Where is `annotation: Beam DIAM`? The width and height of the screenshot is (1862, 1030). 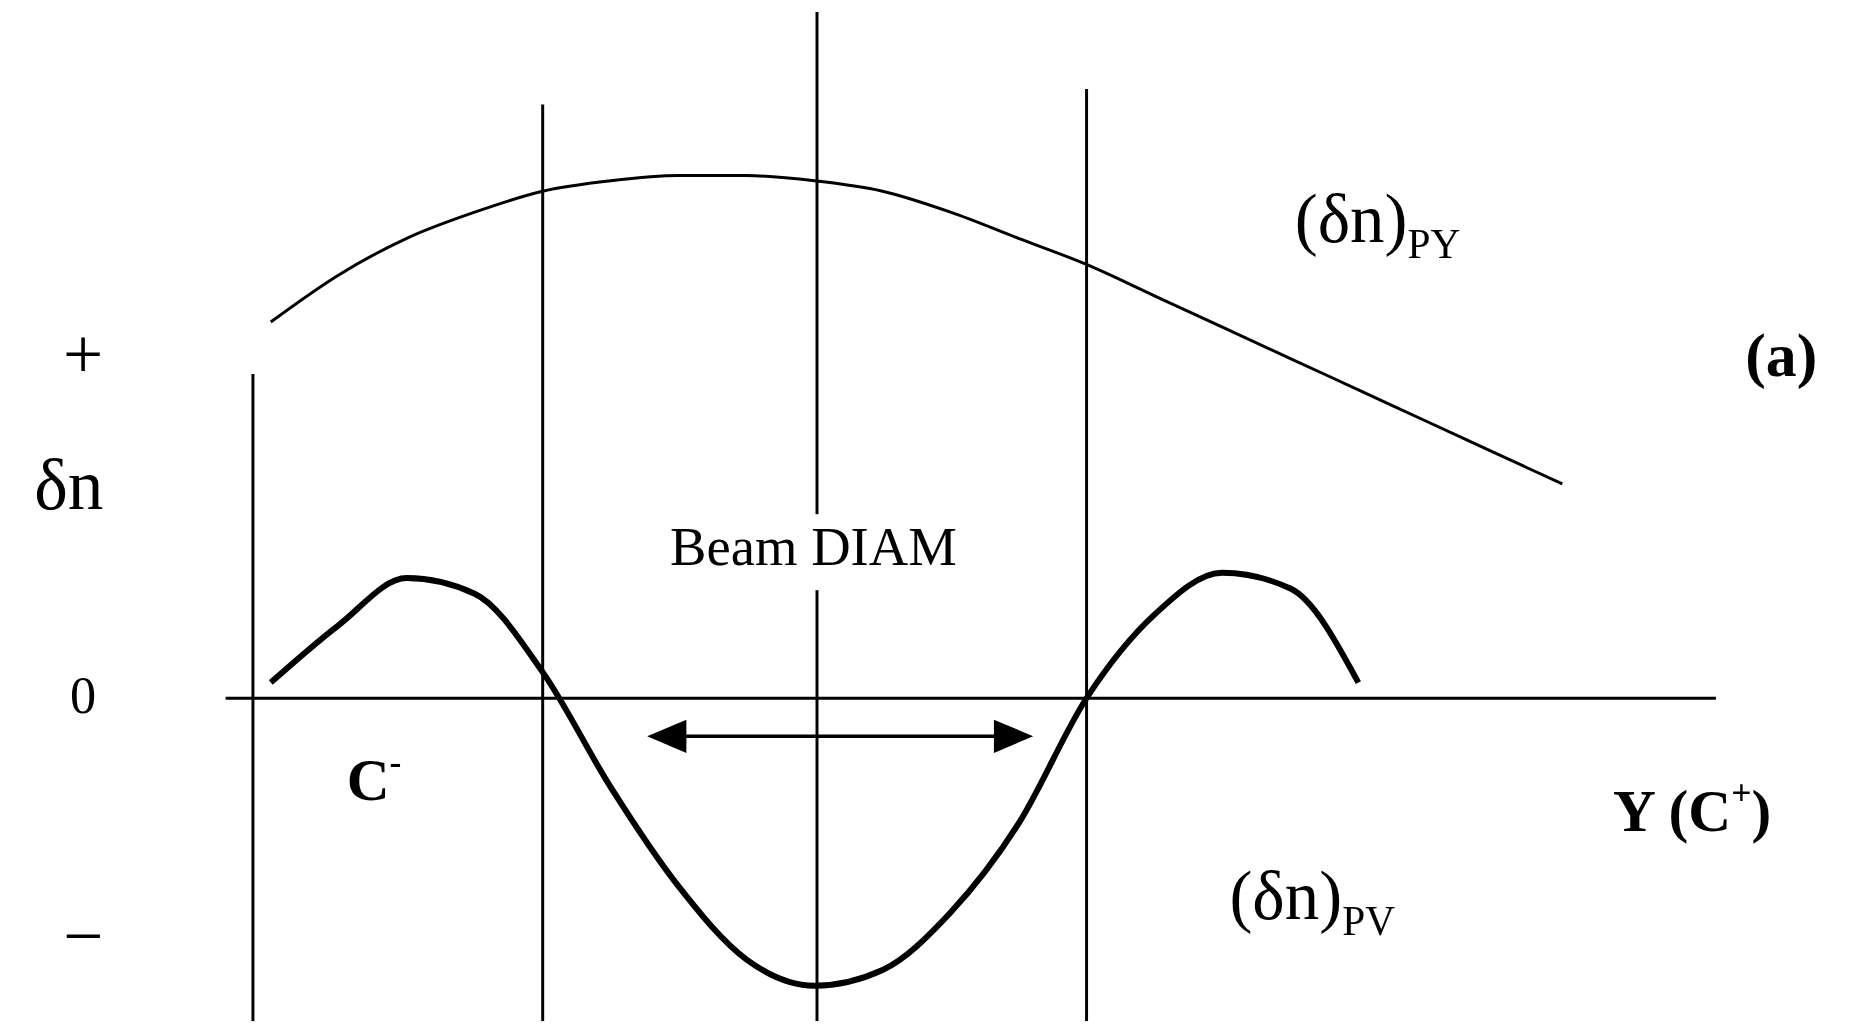
annotation: Beam DIAM is located at coordinates (813, 546).